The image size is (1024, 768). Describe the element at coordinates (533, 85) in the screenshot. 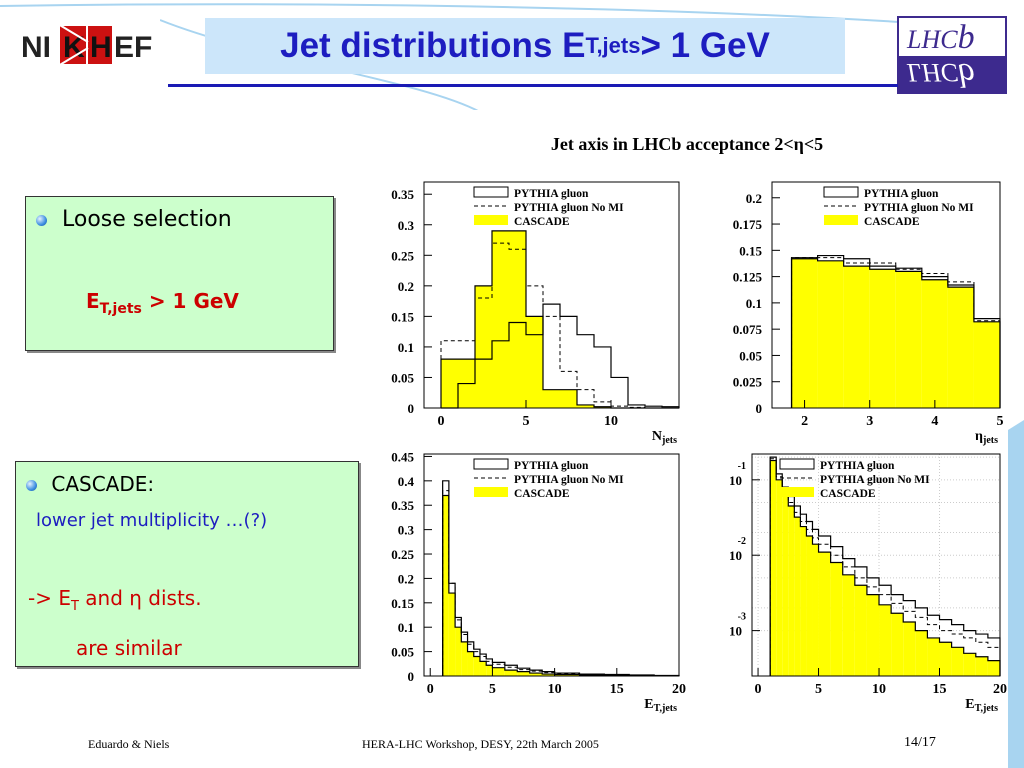

I see `title-underline` at that location.